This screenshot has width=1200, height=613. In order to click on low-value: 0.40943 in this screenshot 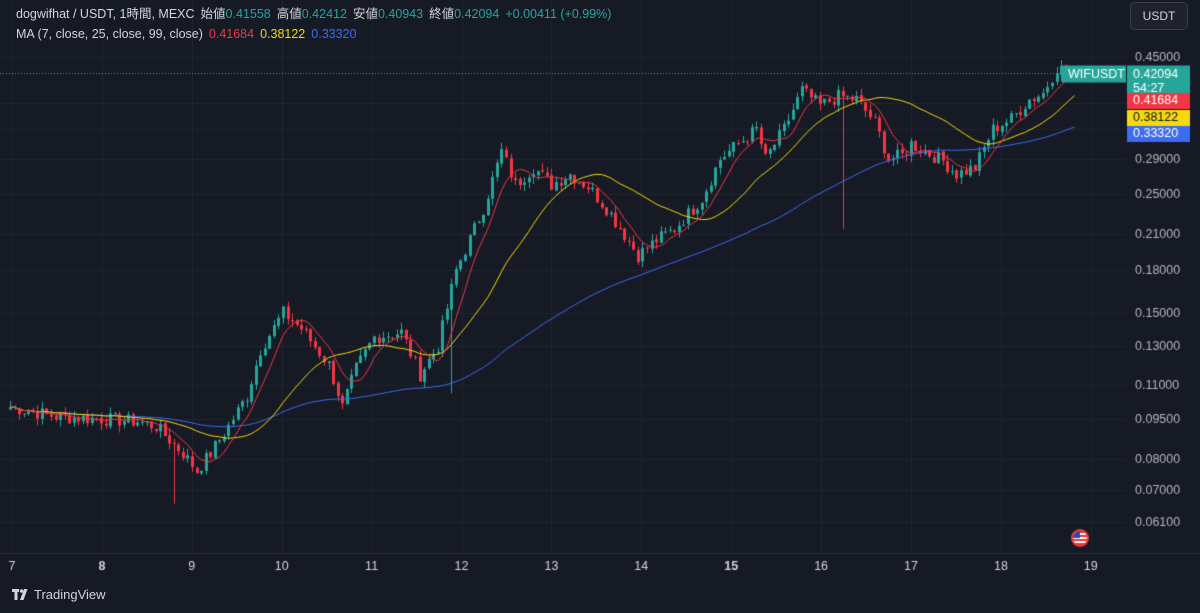, I will do `click(400, 14)`.